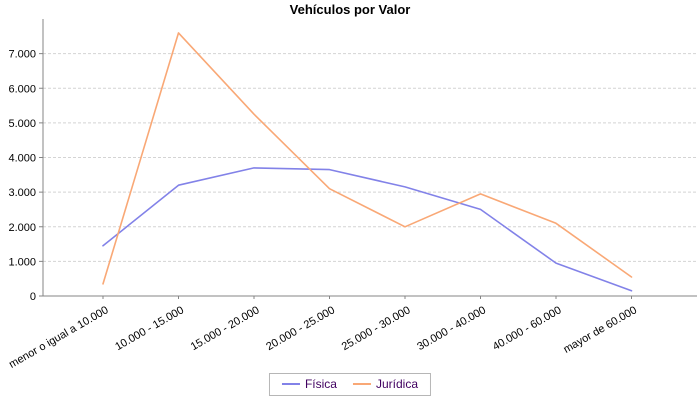  I want to click on fisica-line-swatch, so click(290, 384).